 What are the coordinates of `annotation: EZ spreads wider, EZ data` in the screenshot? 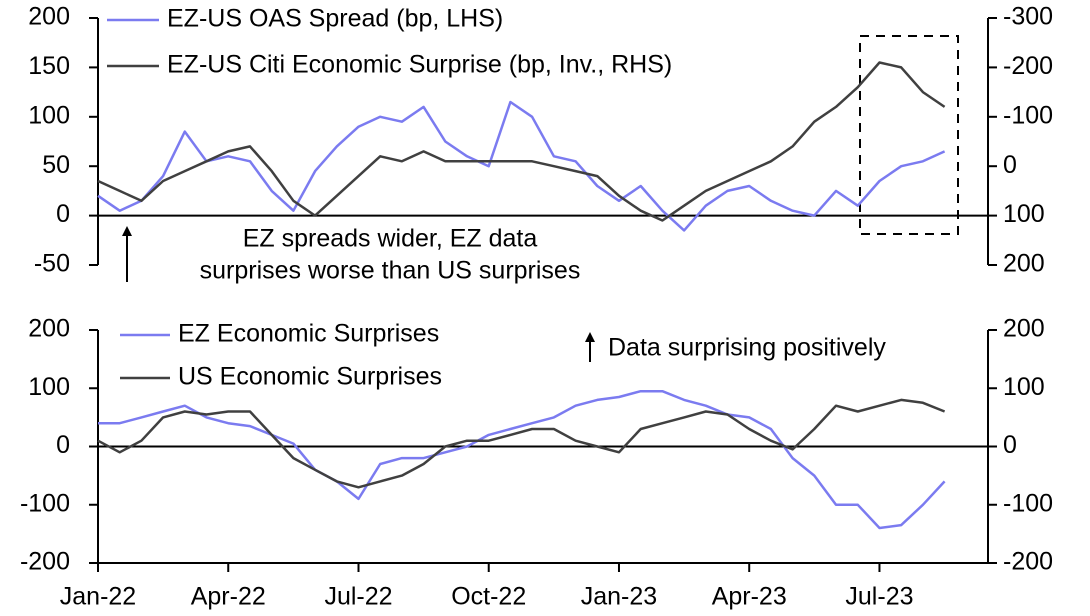 It's located at (390, 239).